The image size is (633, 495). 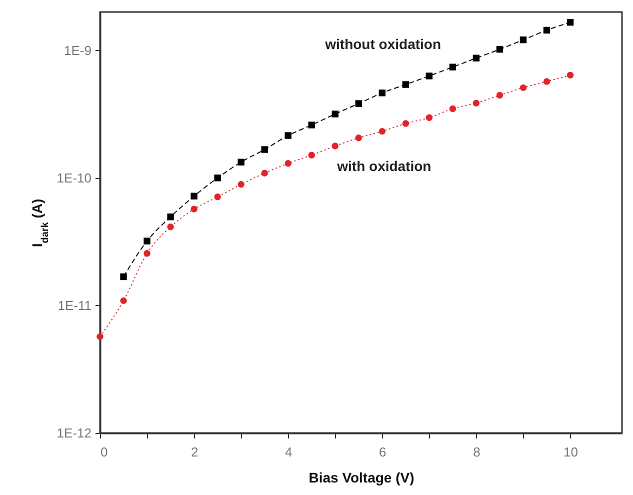 What do you see at coordinates (571, 452) in the screenshot?
I see `x-tick-label: 10` at bounding box center [571, 452].